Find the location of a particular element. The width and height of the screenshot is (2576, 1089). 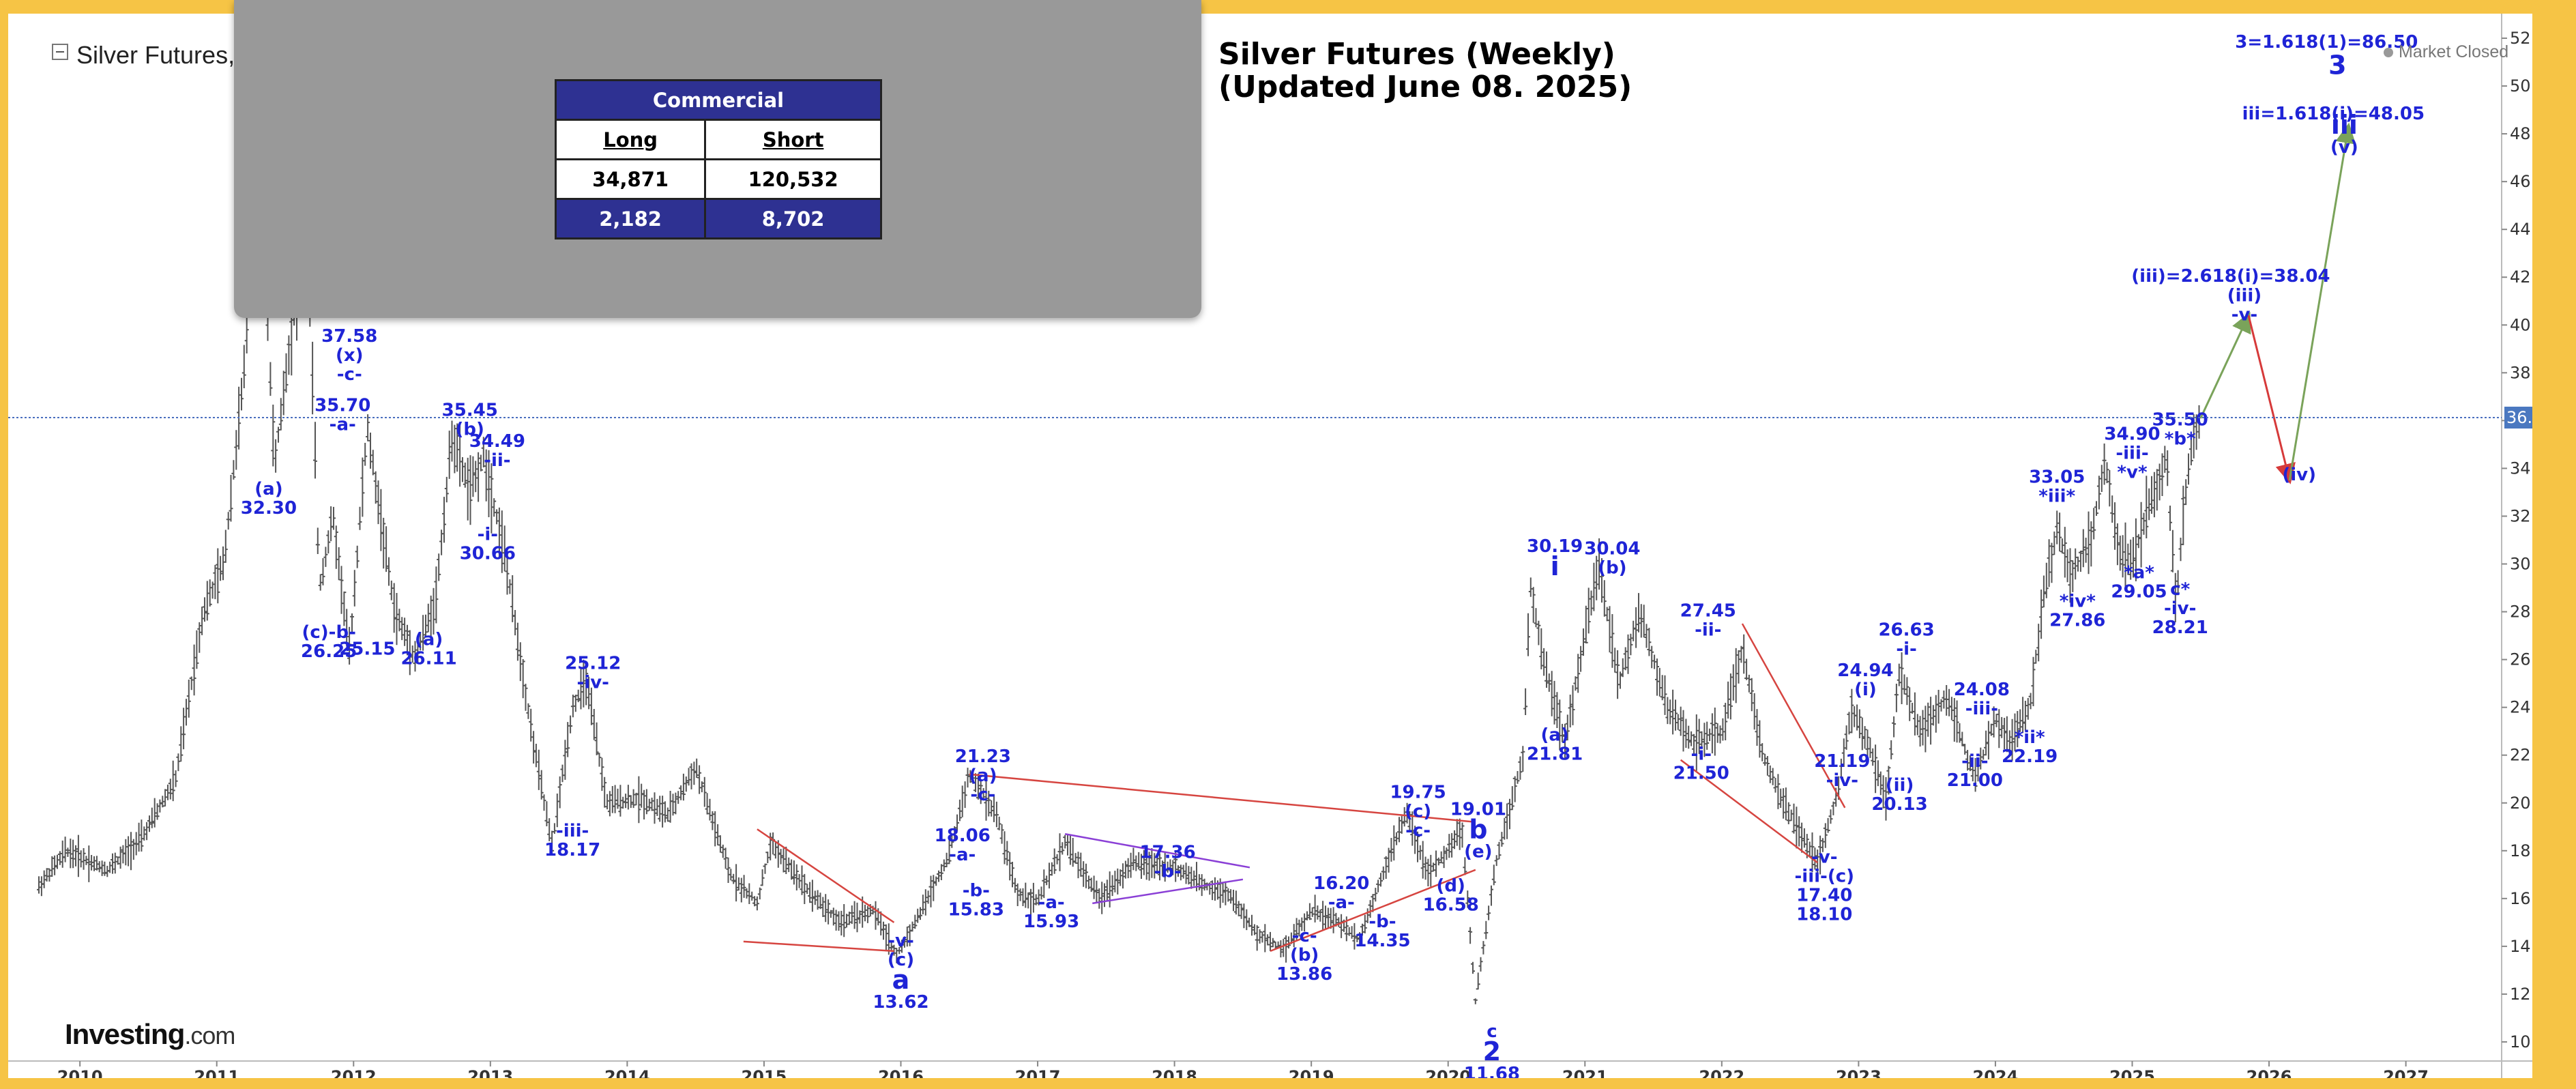

wave-label-line: (c) is located at coordinates (901, 960).